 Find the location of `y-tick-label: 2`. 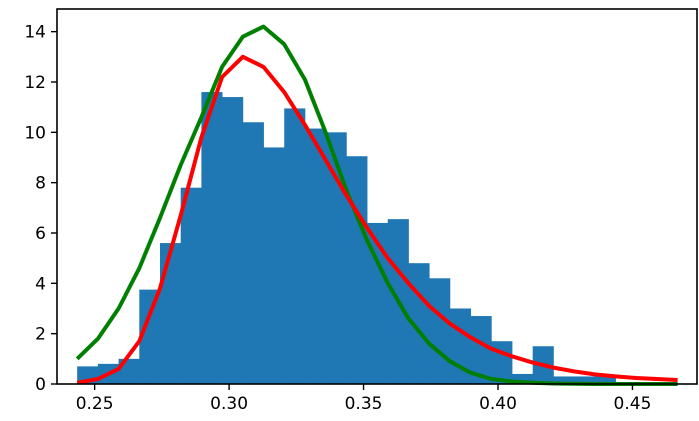

y-tick-label: 2 is located at coordinates (40, 335).